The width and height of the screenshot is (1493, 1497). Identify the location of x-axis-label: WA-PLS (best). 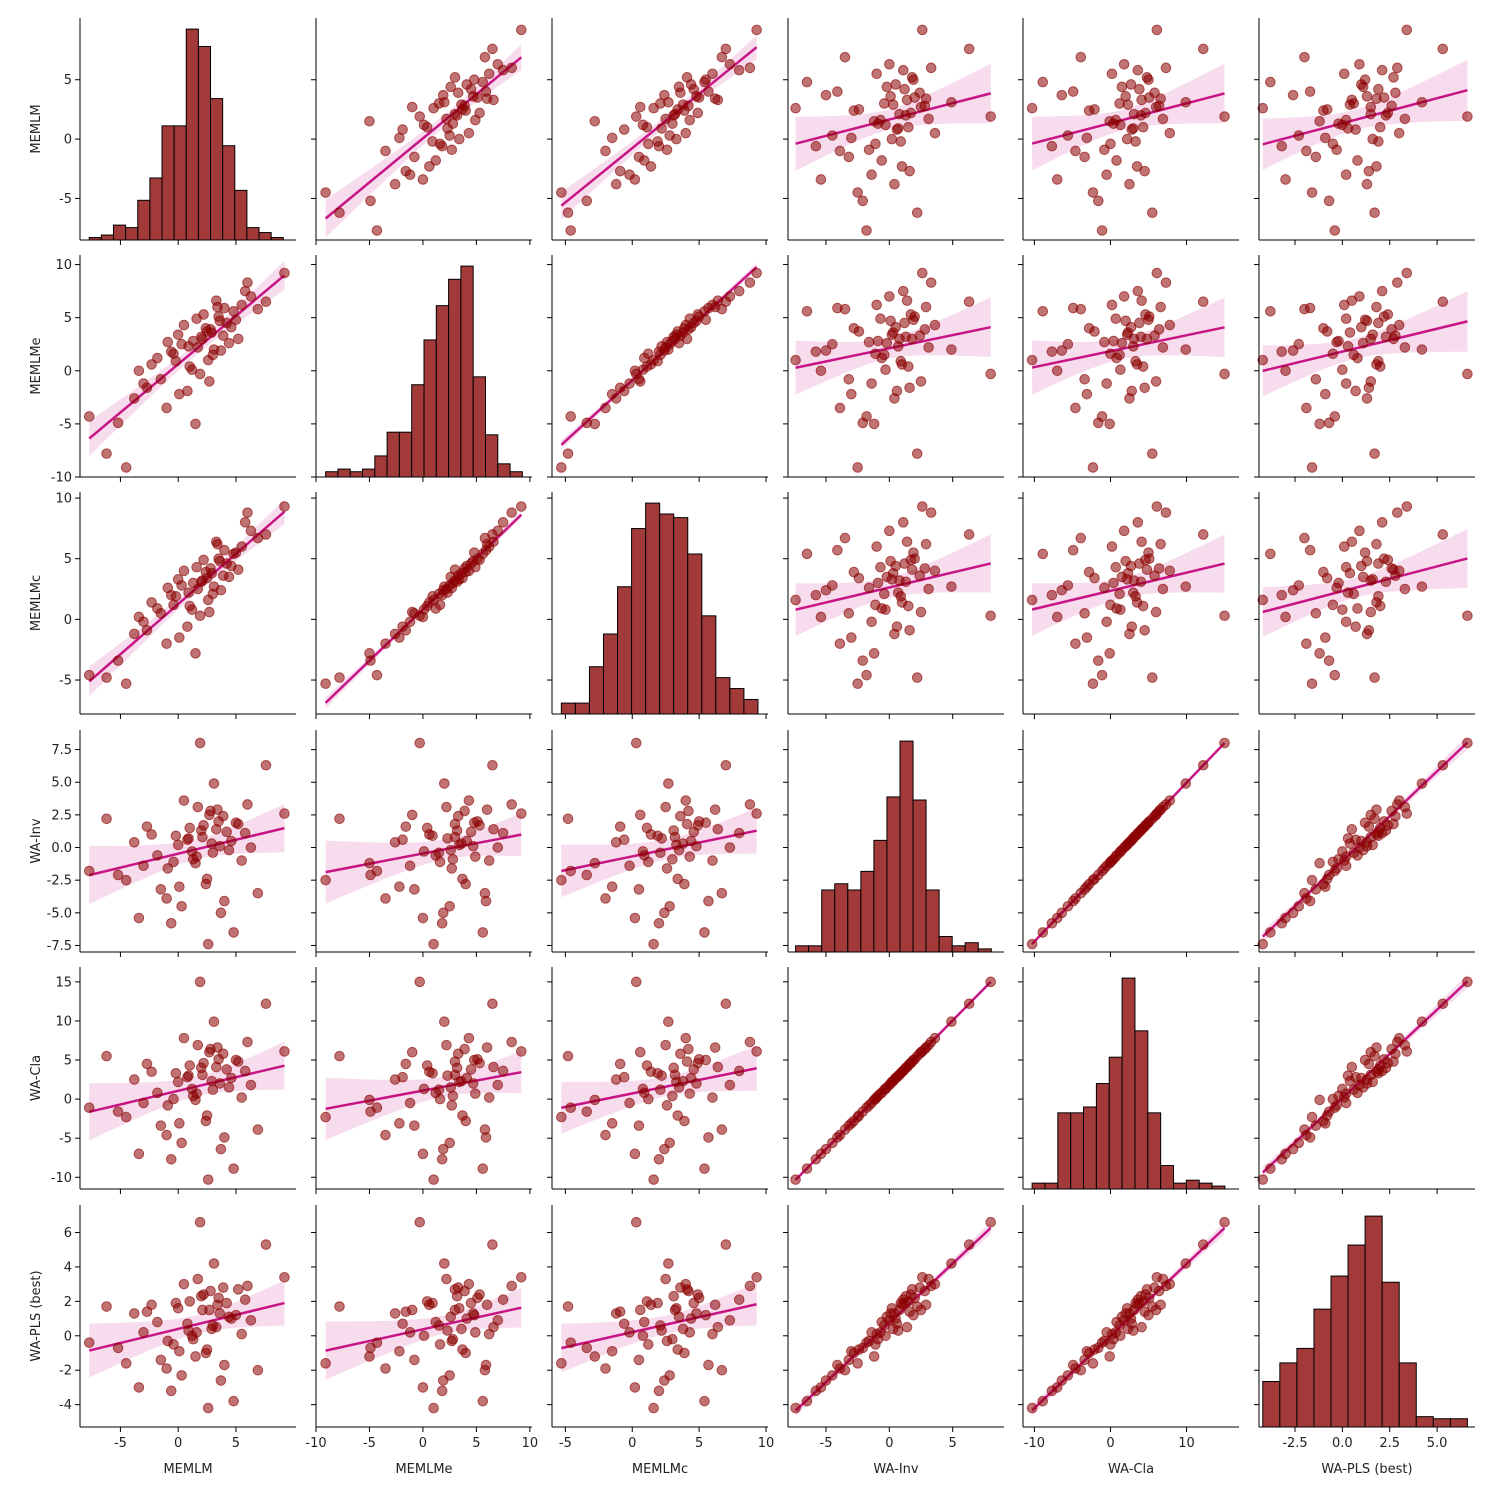
(1366, 1469).